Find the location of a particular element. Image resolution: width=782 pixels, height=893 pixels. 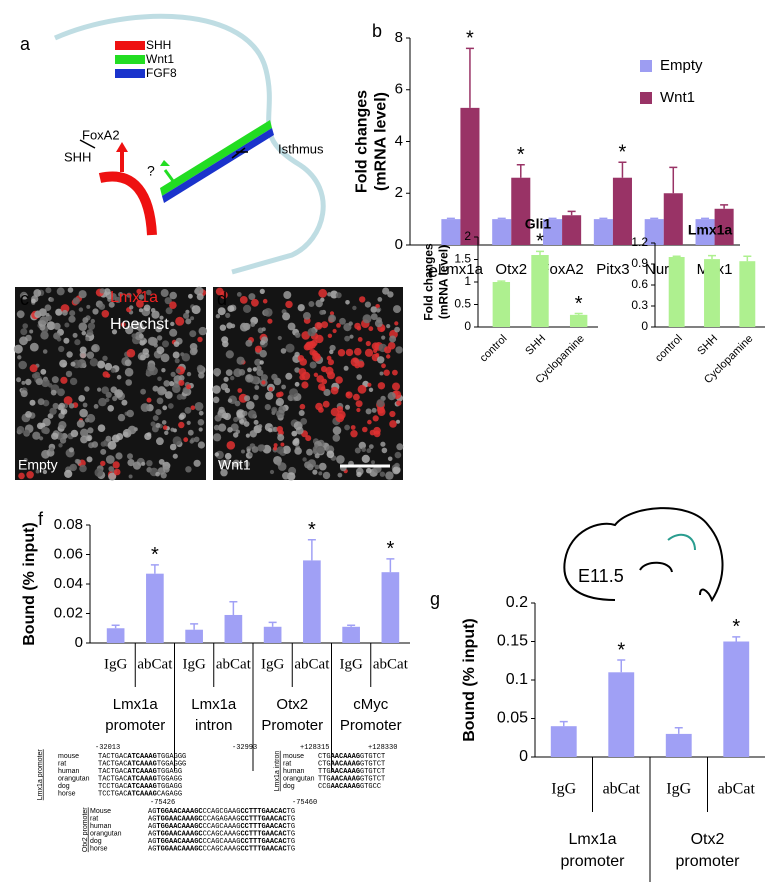

species: dog is located at coordinates (96, 841).